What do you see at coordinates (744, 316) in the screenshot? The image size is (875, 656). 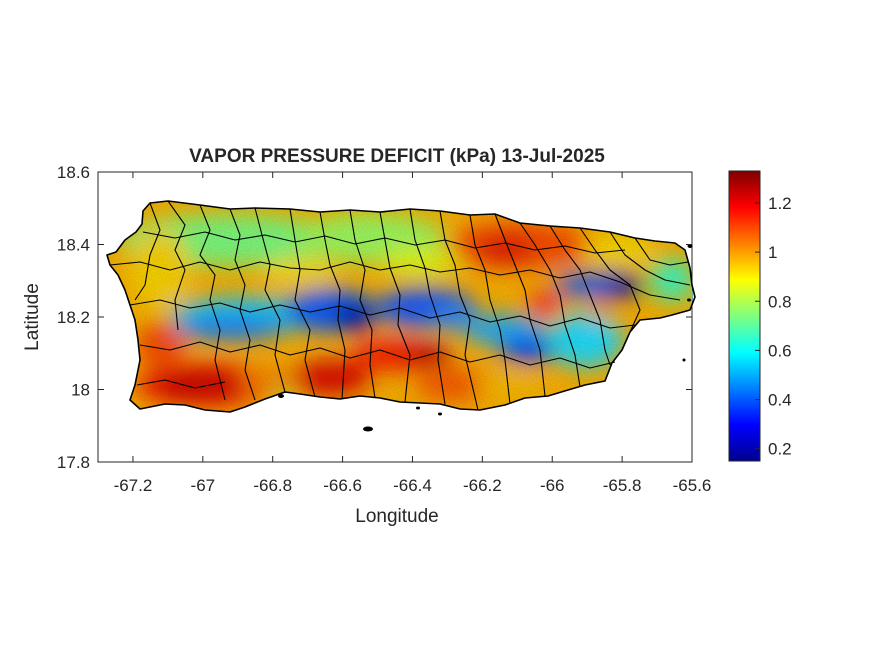 I see `colorbar` at bounding box center [744, 316].